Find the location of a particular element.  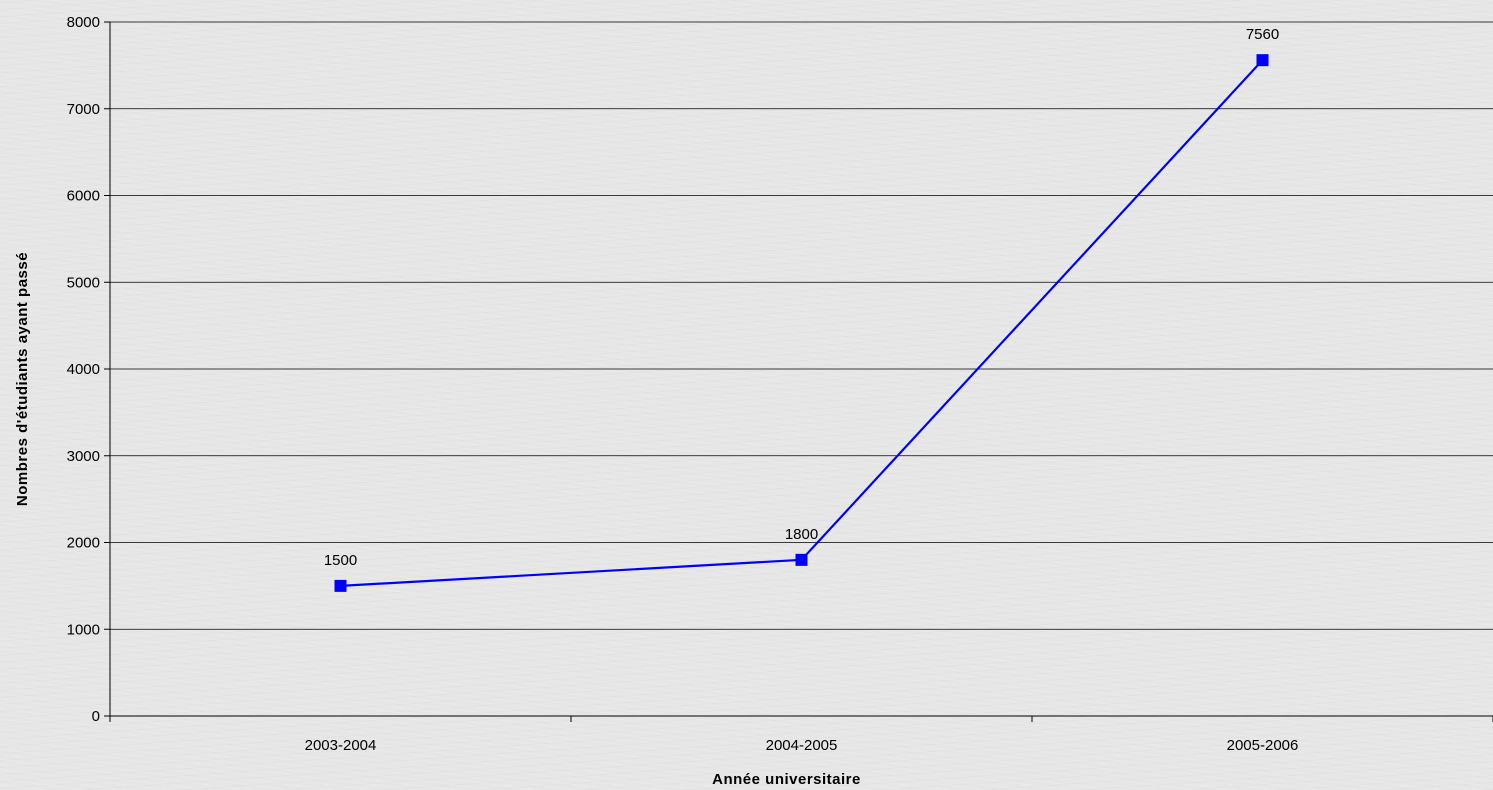

data-label: 1500 is located at coordinates (340, 560).